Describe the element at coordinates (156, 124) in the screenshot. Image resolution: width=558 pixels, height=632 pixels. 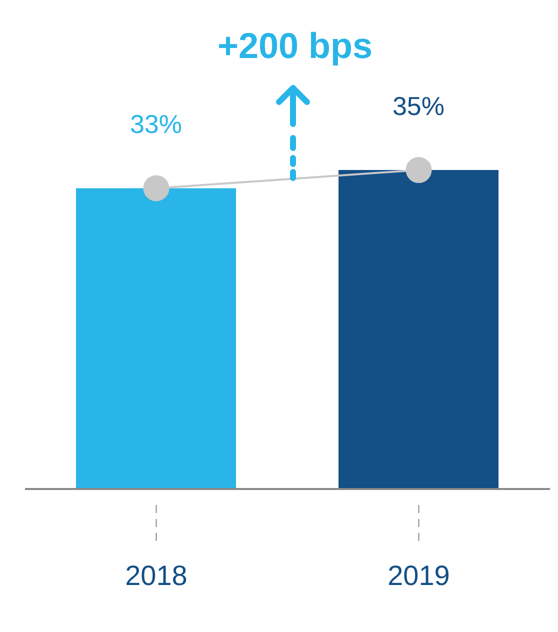
I see `data-label: 33%` at that location.